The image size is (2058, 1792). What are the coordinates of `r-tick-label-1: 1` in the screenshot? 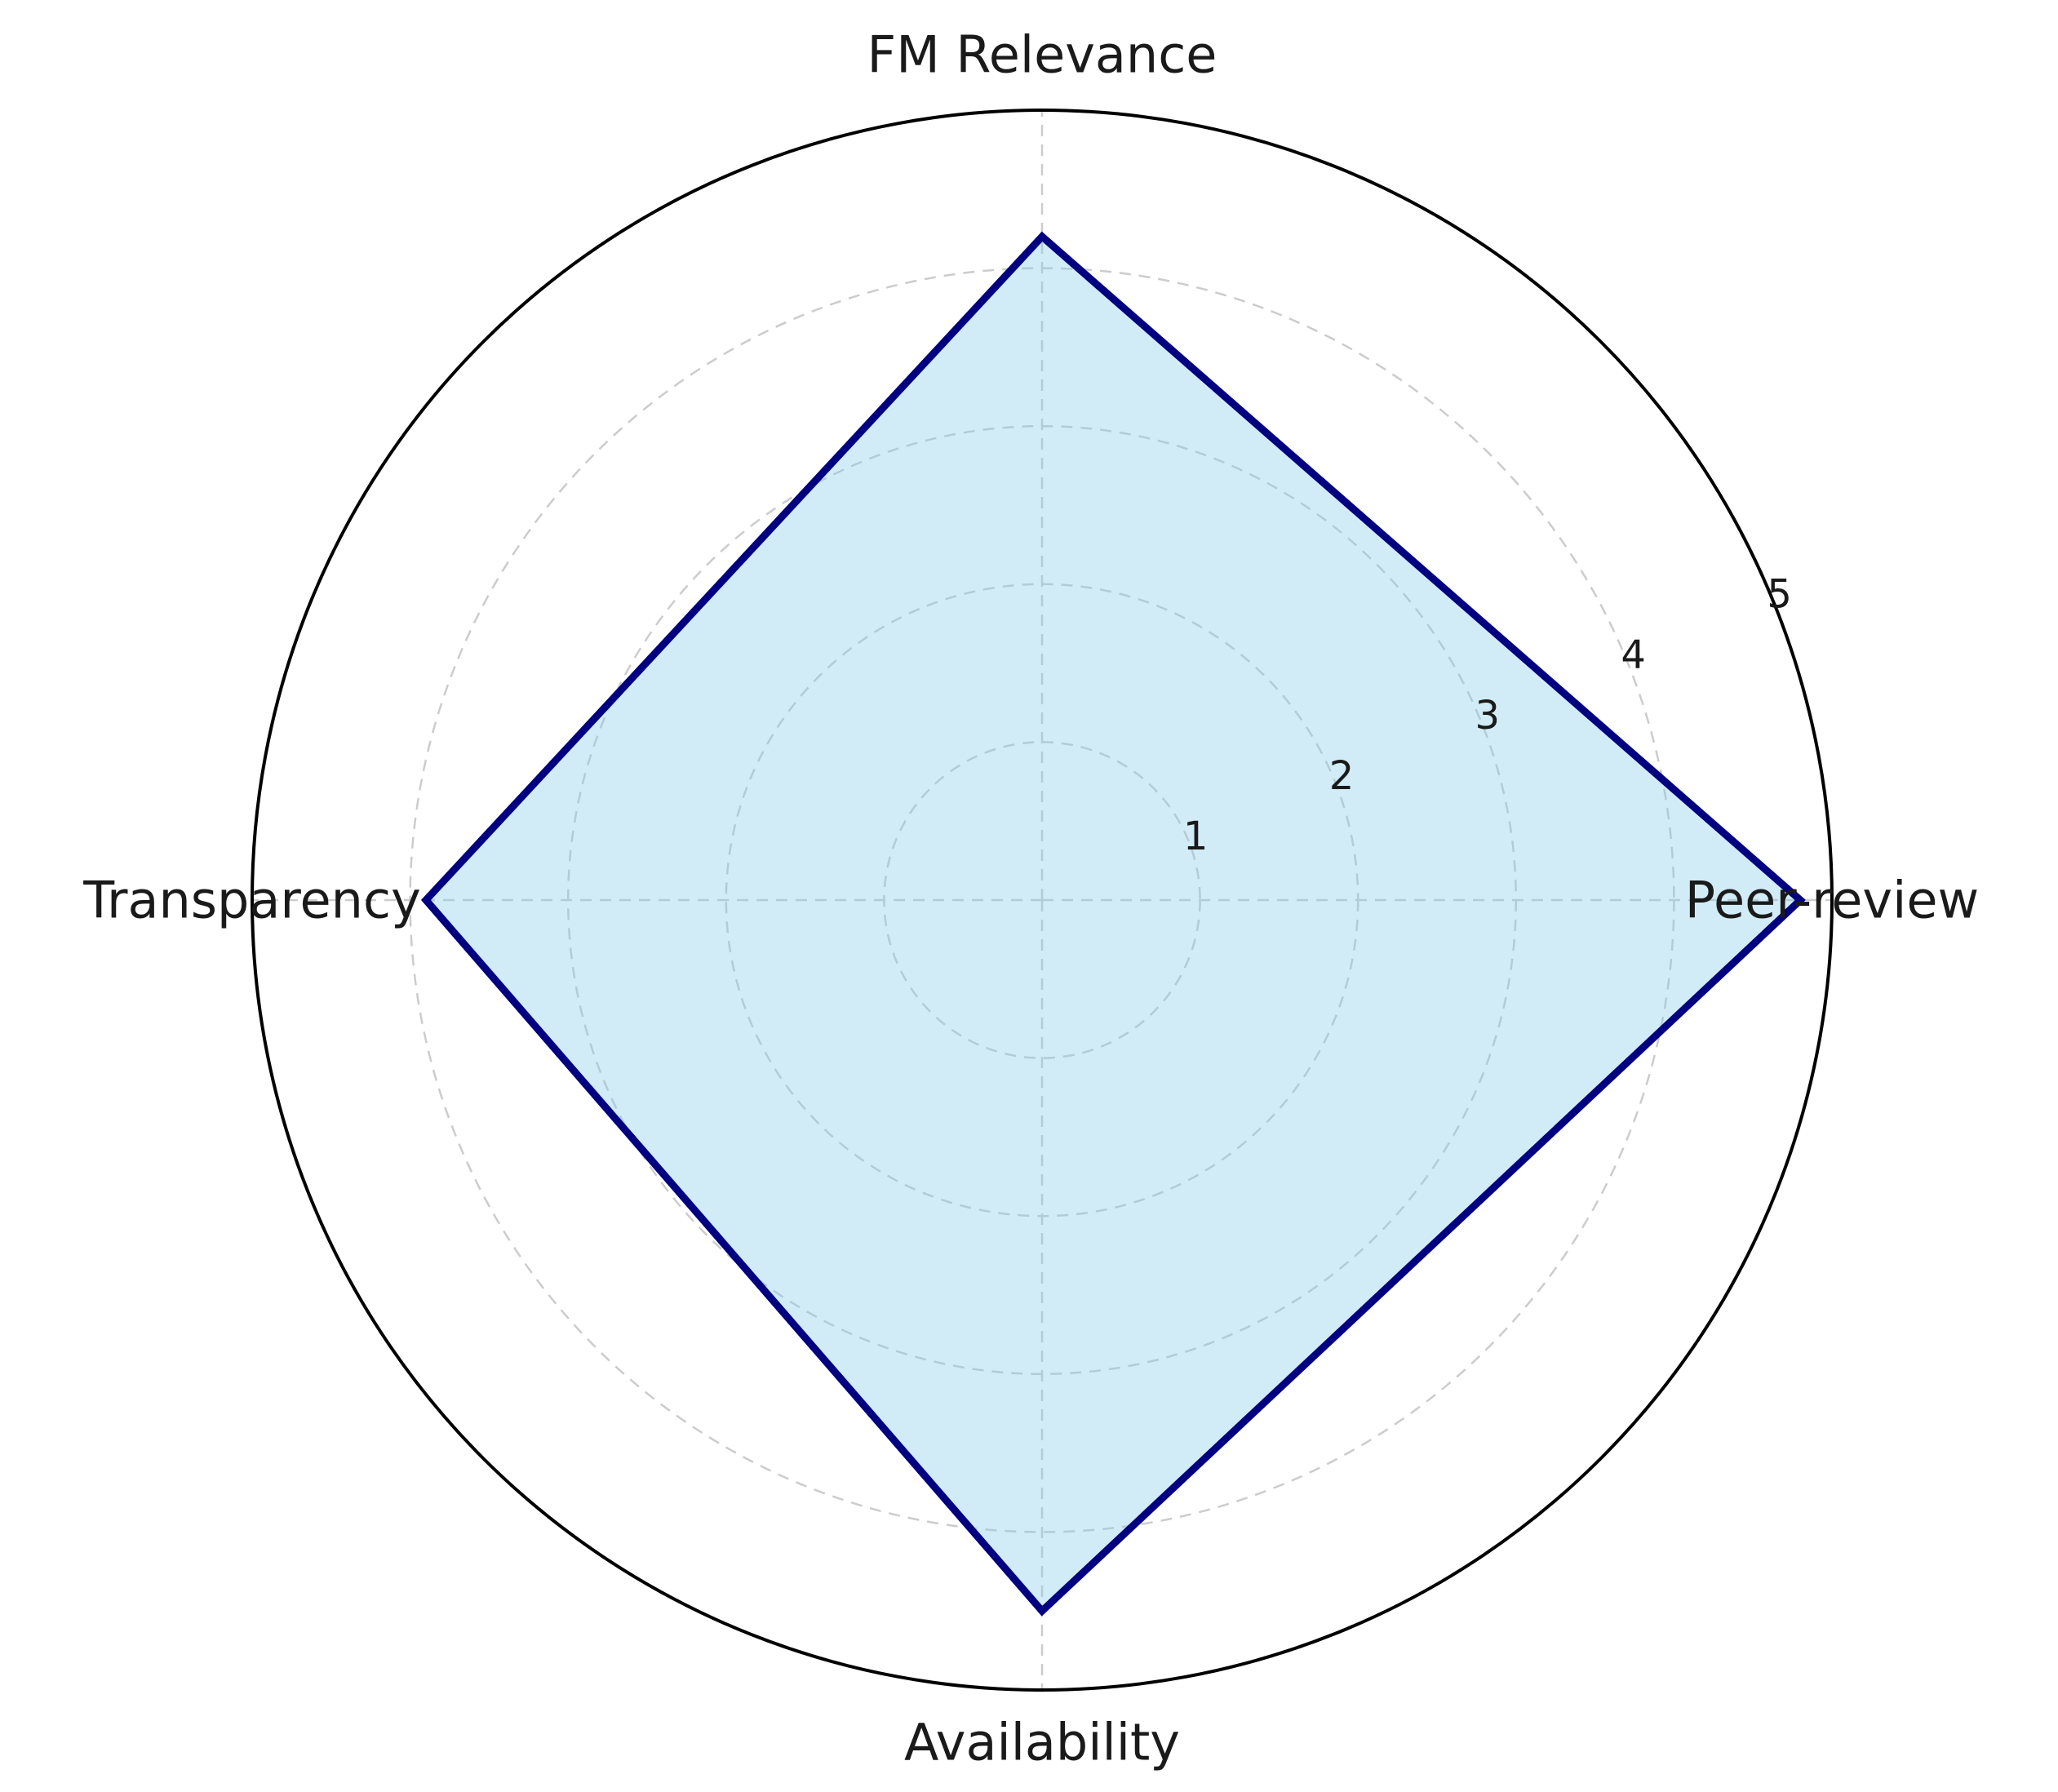 It's located at (1196, 836).